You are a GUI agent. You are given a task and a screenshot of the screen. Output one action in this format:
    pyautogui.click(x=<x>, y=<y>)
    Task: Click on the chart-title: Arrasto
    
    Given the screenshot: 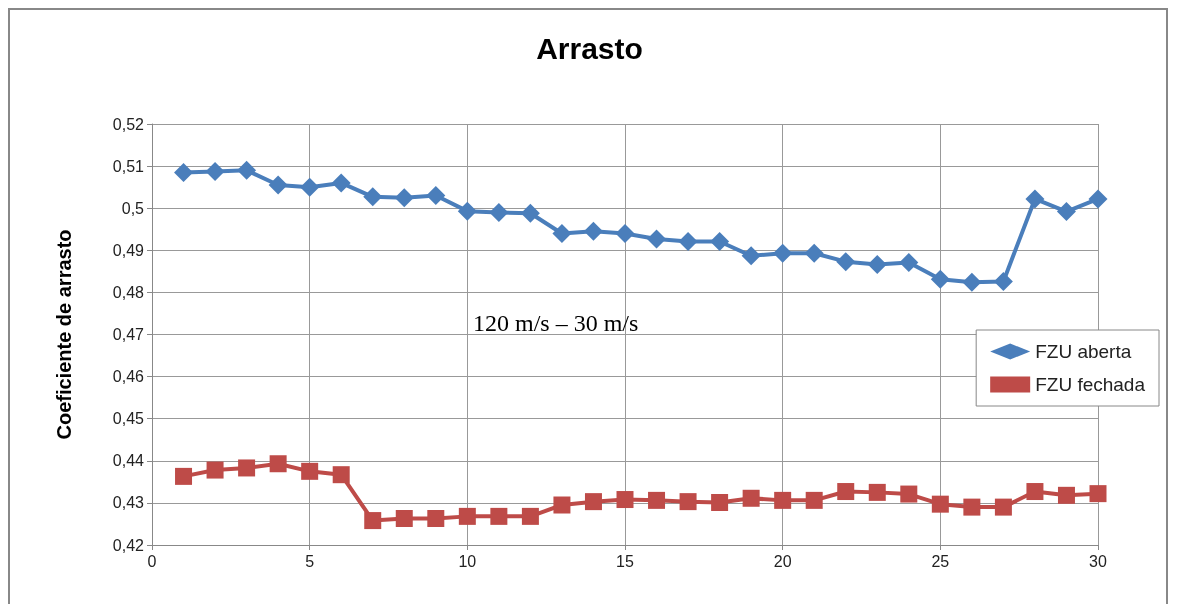 What is the action you would take?
    pyautogui.click(x=589, y=48)
    